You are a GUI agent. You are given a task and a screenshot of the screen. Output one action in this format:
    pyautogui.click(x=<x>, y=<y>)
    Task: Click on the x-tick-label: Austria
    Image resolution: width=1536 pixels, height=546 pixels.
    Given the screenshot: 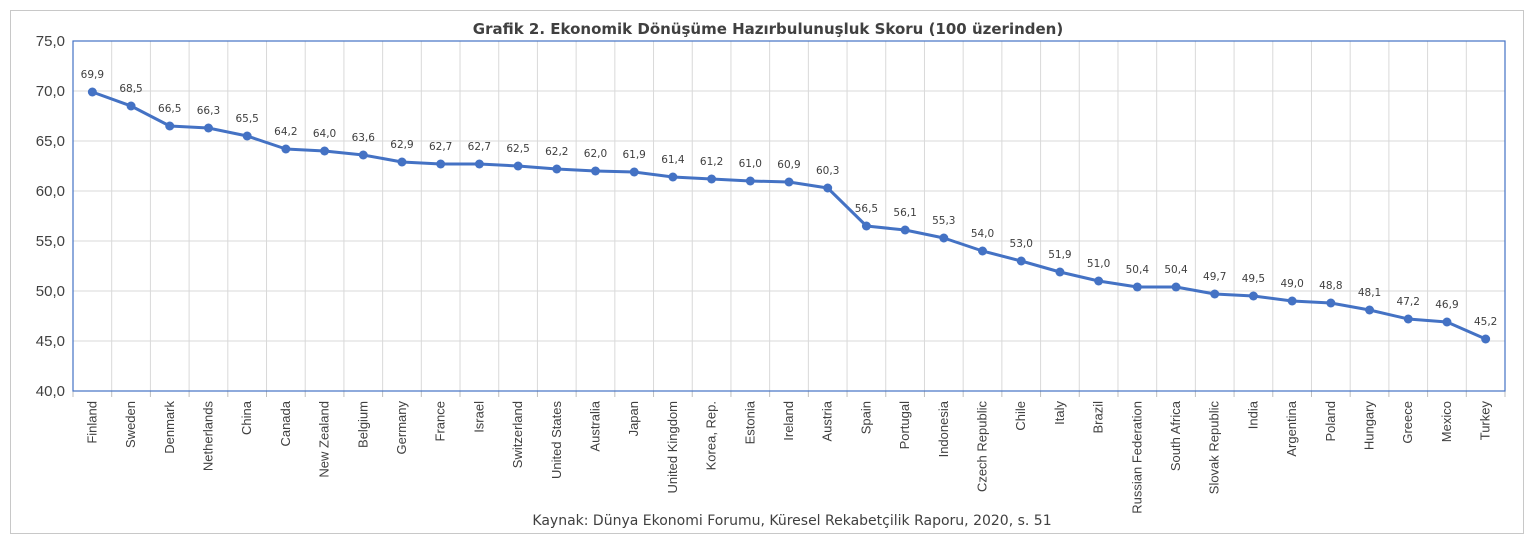 What is the action you would take?
    pyautogui.click(x=827, y=420)
    